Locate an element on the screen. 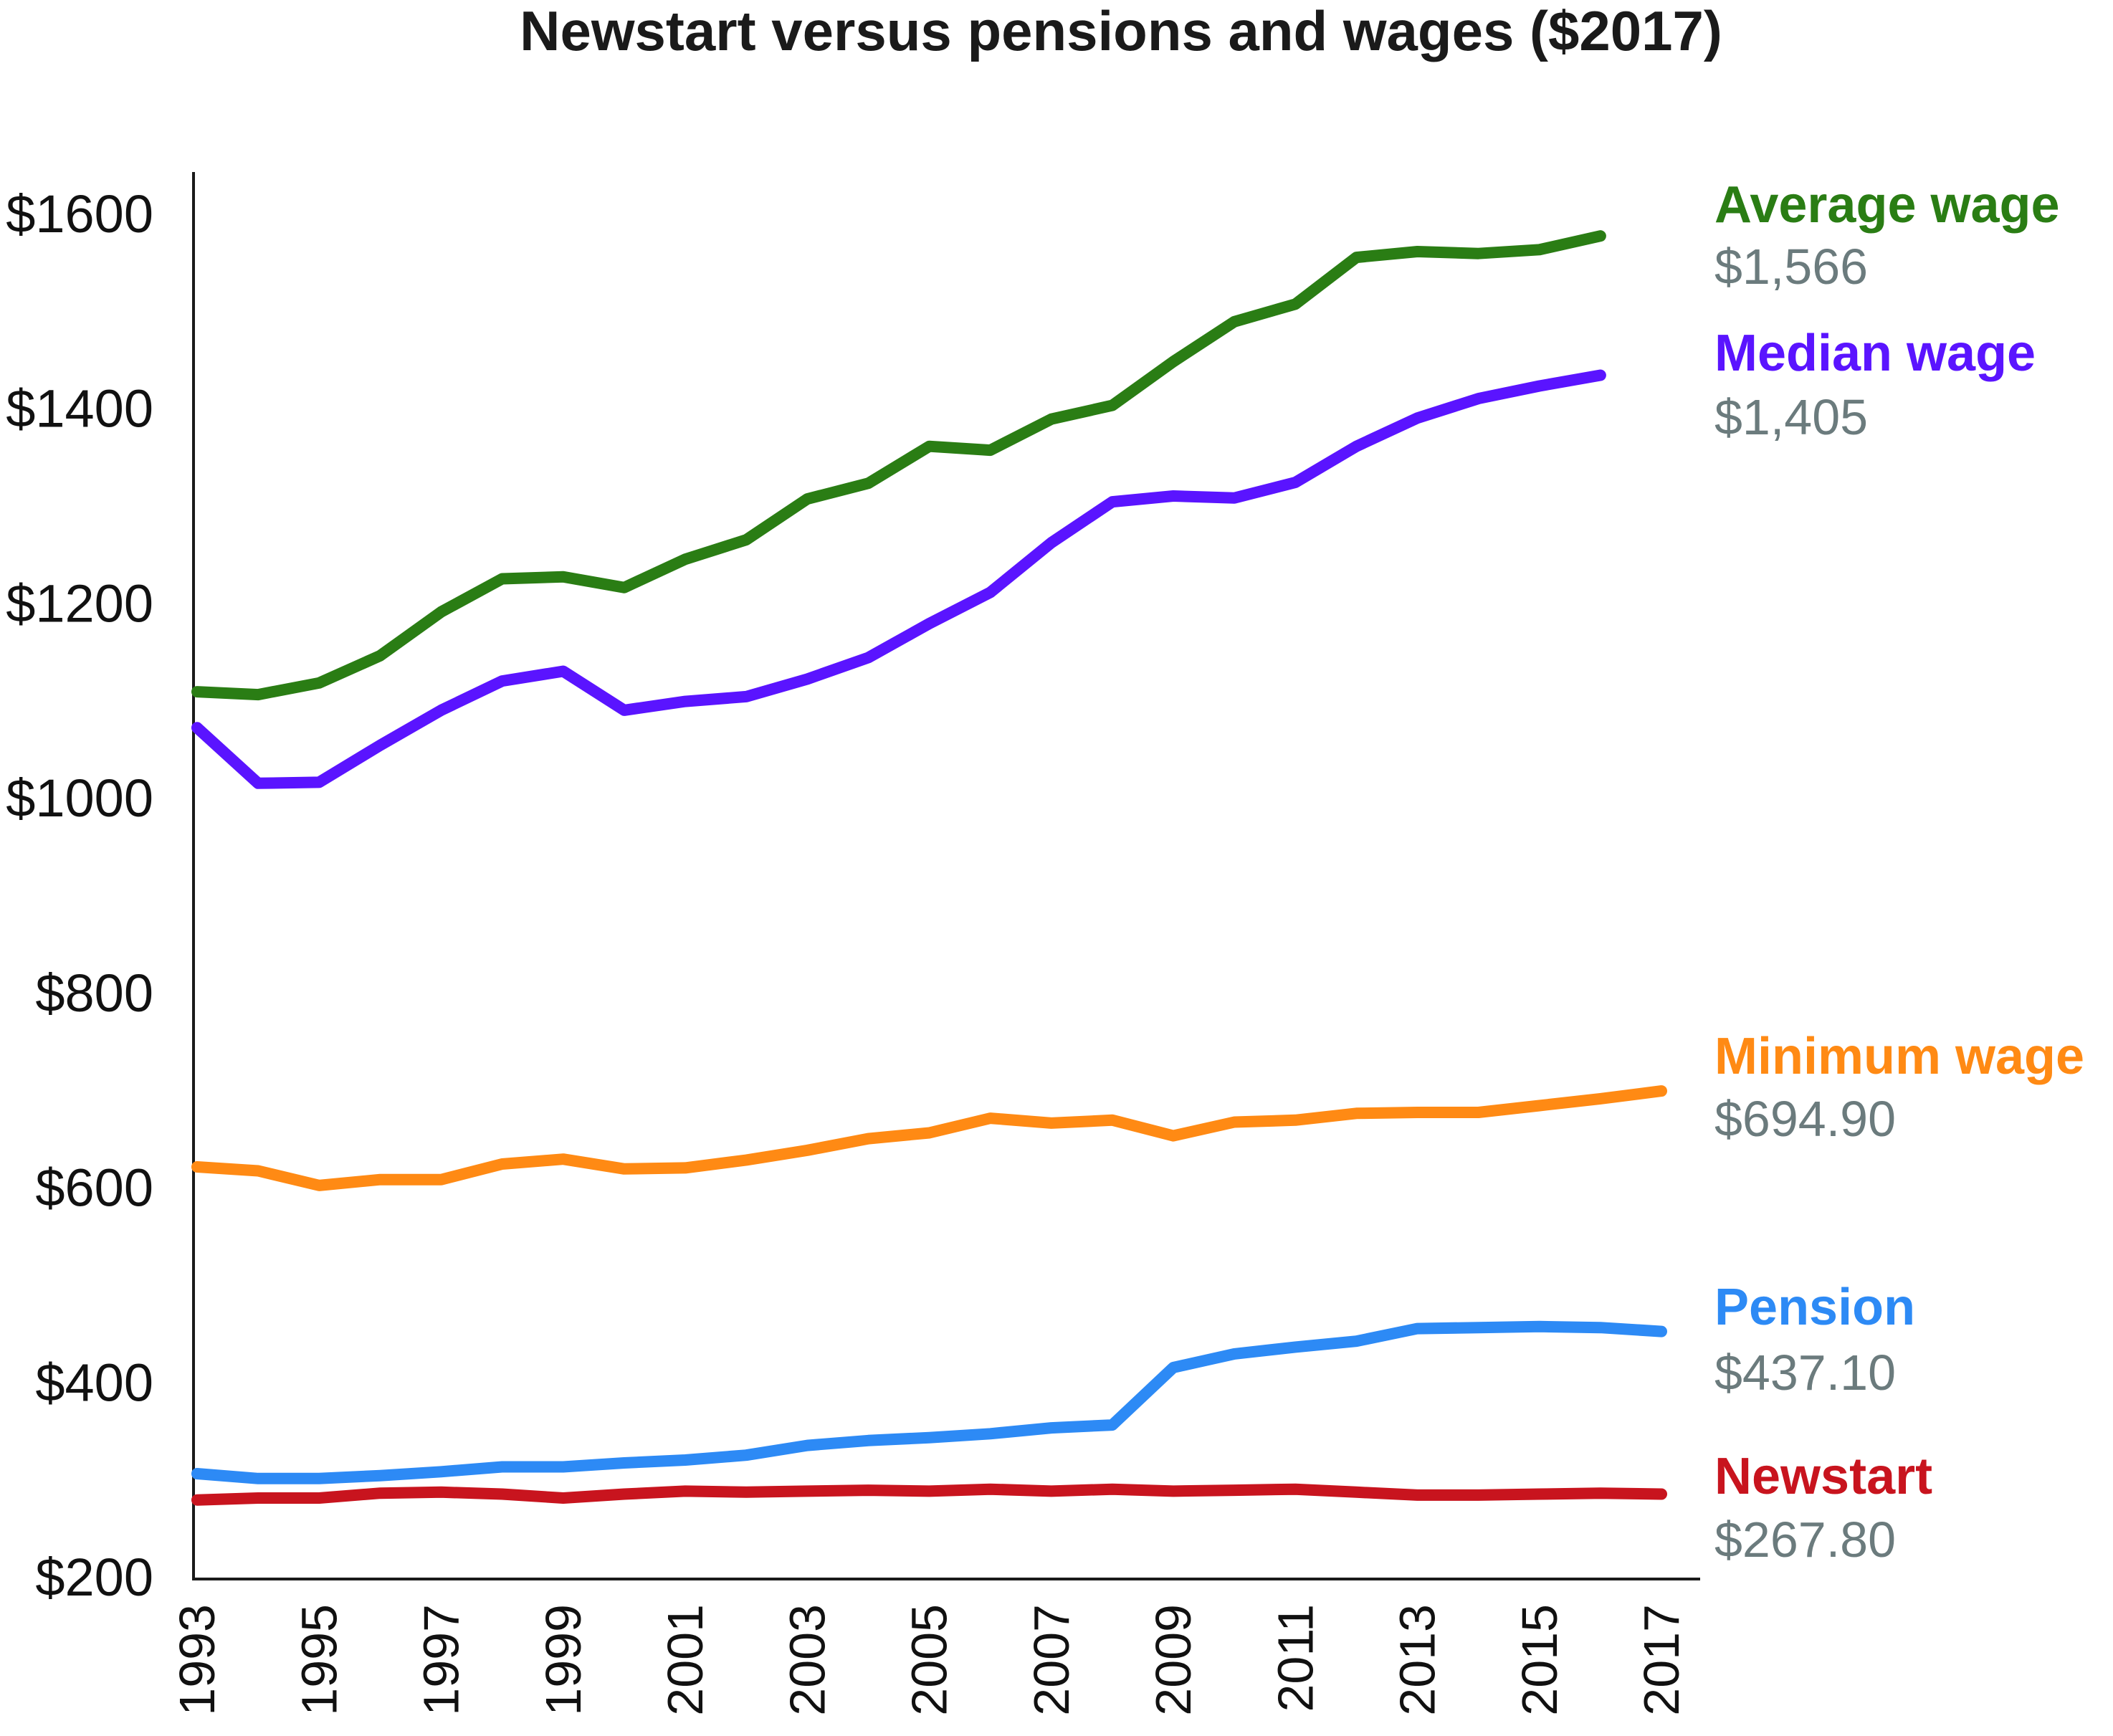 The width and height of the screenshot is (2113, 1736). x-tick-label: 1993 is located at coordinates (197, 1660).